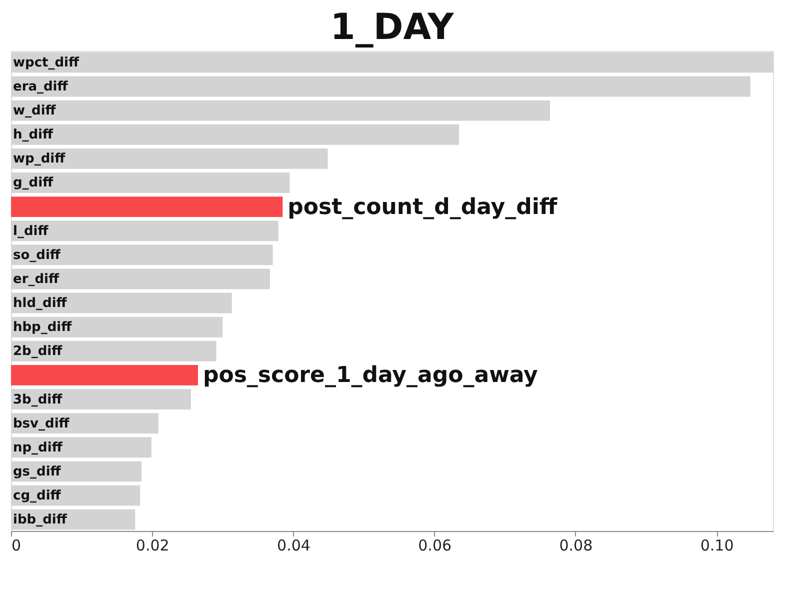 This screenshot has width=800, height=612. Describe the element at coordinates (435, 545) in the screenshot. I see `x-tick-label: 0.06` at that location.